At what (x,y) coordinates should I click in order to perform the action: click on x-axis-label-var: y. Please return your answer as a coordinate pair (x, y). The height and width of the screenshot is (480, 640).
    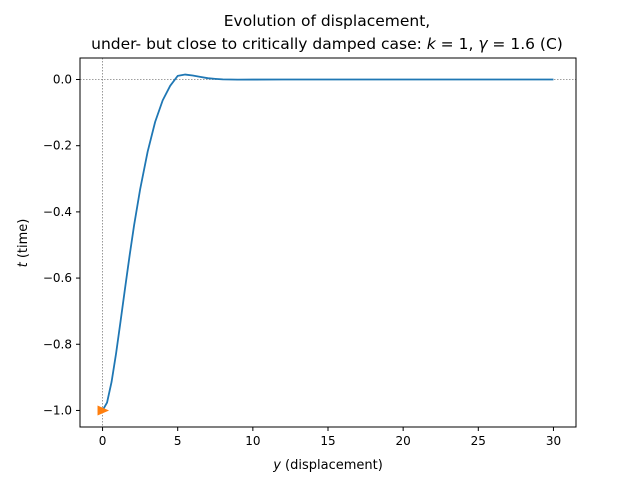
    Looking at the image, I should click on (276, 465).